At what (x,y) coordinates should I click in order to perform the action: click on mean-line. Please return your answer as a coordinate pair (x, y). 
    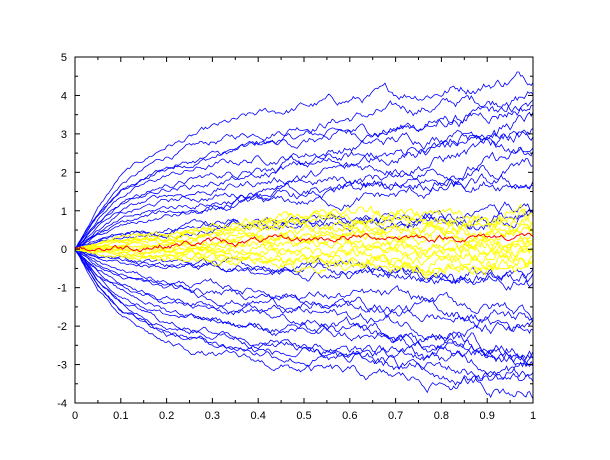
    Looking at the image, I should click on (304, 242).